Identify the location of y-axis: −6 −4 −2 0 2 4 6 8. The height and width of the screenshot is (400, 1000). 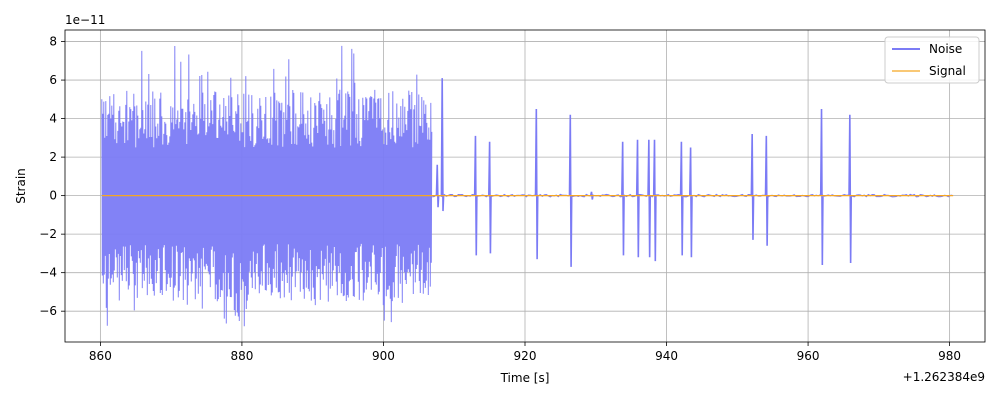
(52, 176).